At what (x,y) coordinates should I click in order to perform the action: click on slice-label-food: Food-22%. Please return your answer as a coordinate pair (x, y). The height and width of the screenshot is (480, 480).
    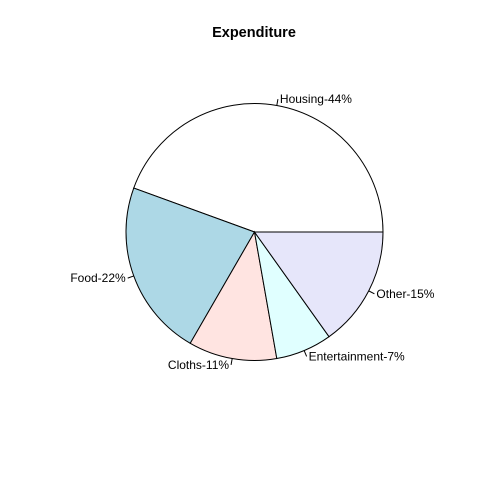
    Looking at the image, I should click on (98, 278).